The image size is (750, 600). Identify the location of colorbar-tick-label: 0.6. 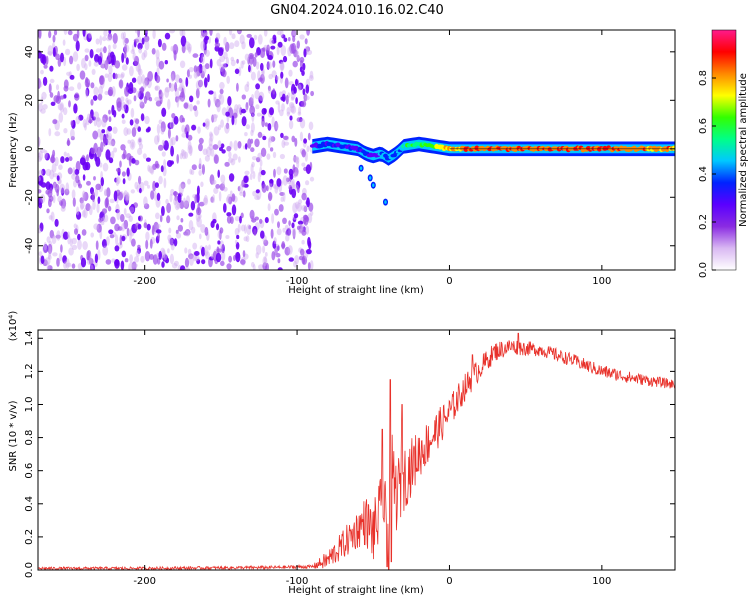
(703, 126).